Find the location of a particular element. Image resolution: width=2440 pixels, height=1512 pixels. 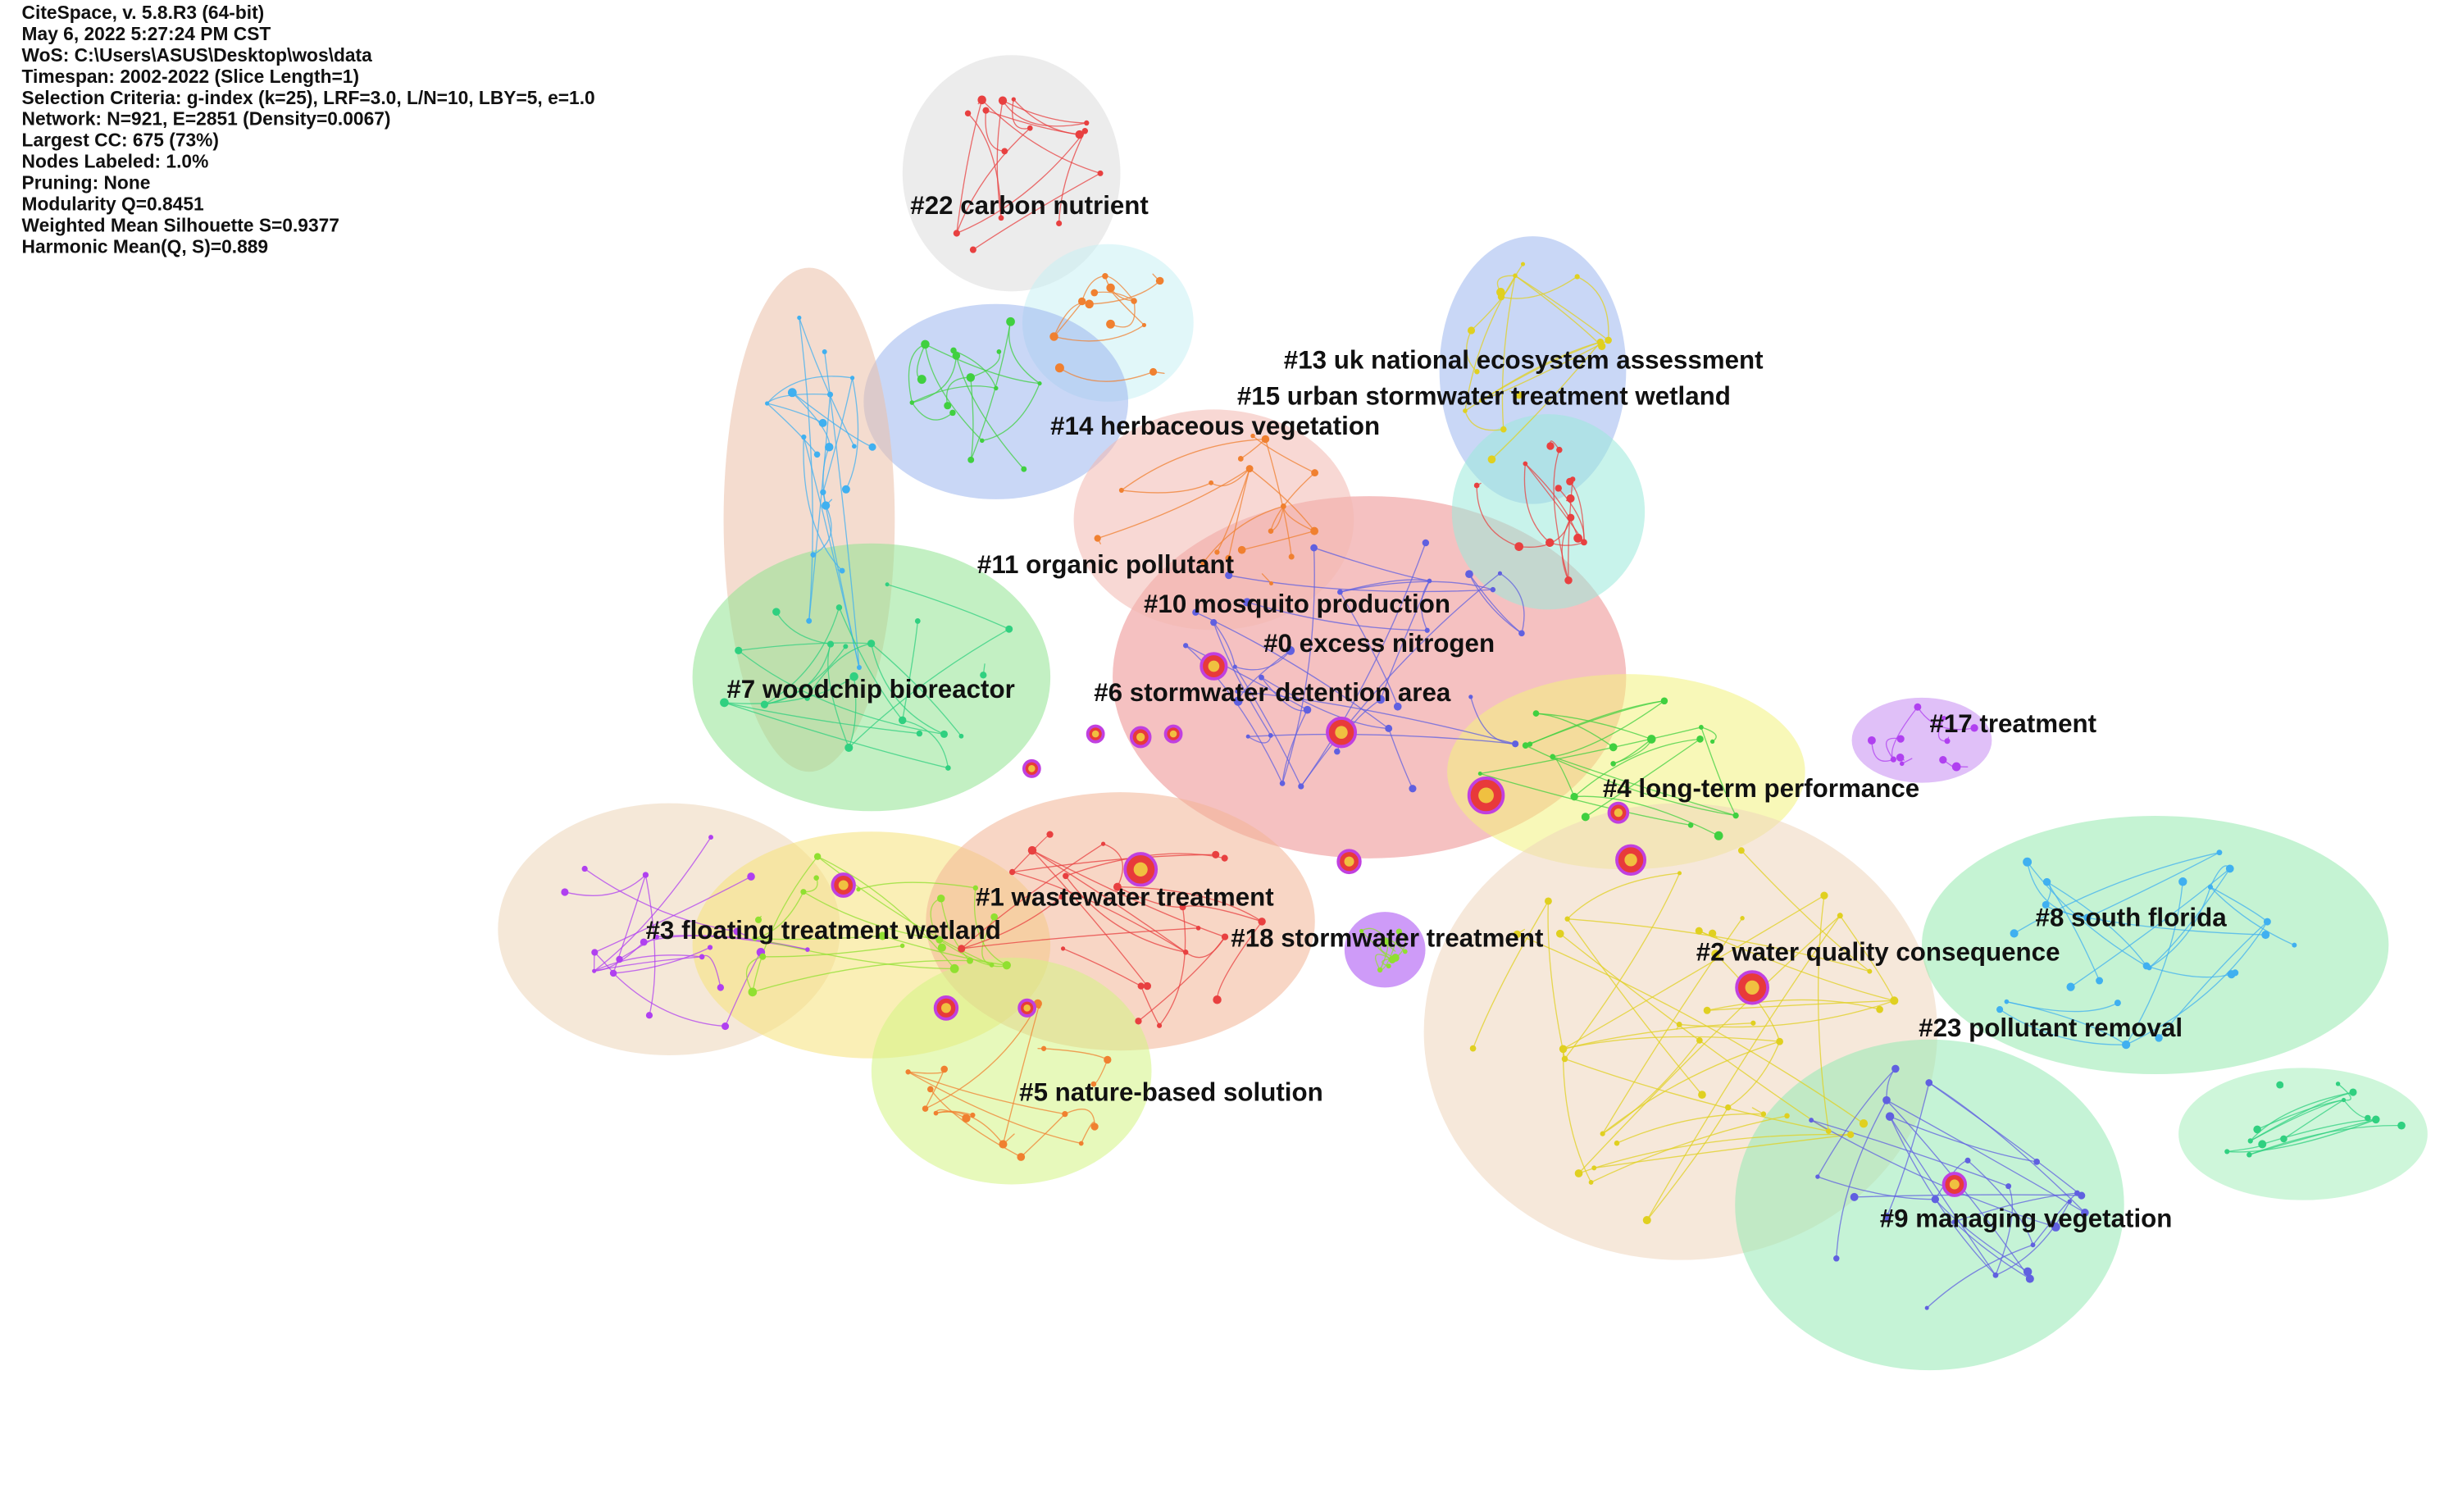

cluster-area is located at coordinates (996, 401).